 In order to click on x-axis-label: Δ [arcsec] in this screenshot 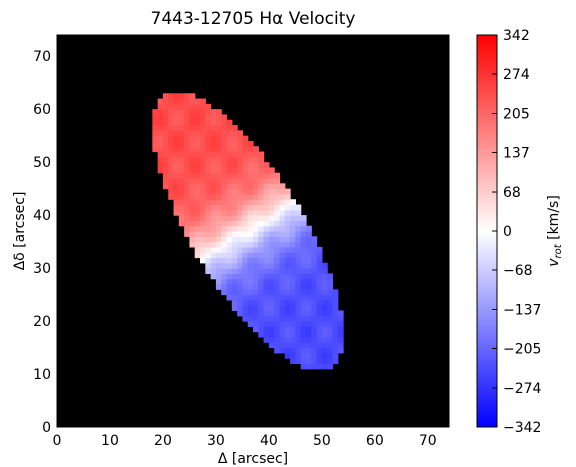, I will do `click(253, 459)`.